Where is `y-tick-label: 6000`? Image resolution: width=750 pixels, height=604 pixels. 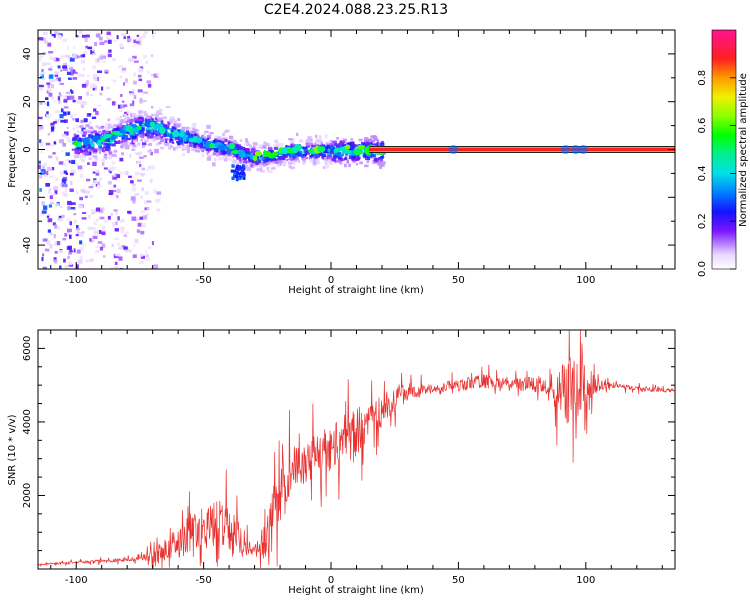 y-tick-label: 6000 is located at coordinates (27, 348).